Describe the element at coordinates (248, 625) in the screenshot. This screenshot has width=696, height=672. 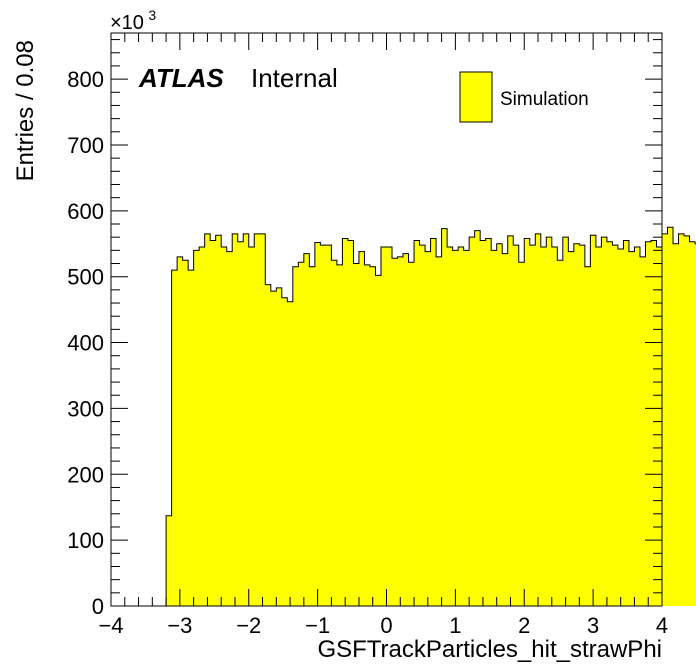
I see `x-tick-label: −2` at that location.